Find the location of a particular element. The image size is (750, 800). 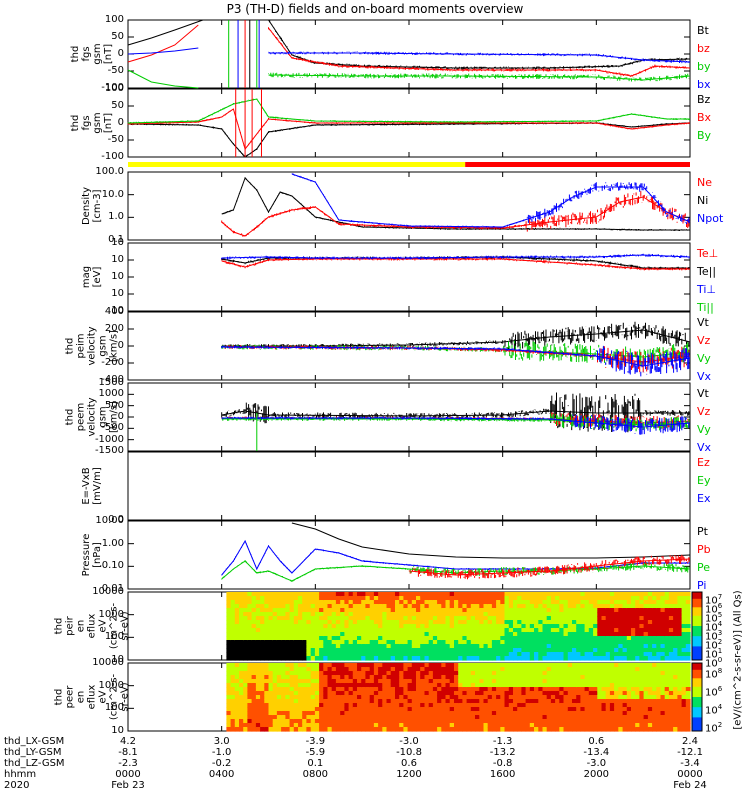

ytick-label: 50 is located at coordinates (117, 105).